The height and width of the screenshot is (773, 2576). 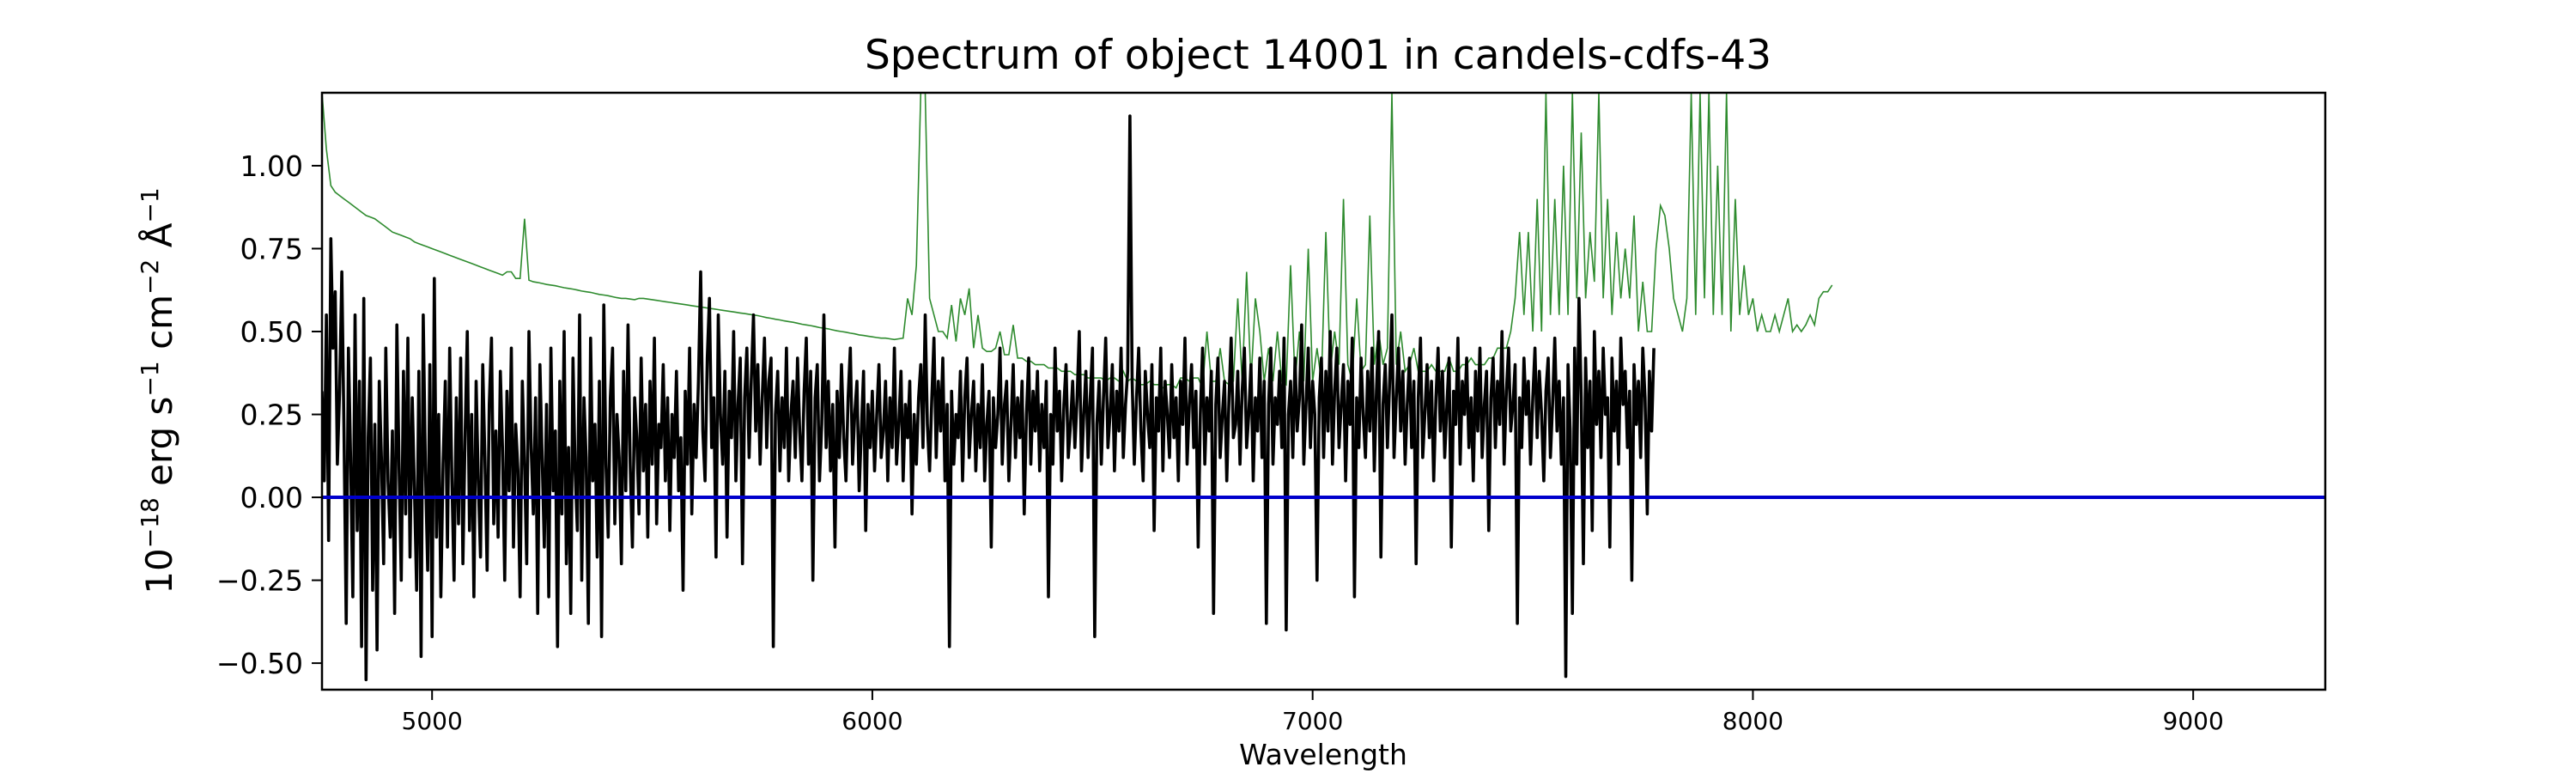 I want to click on y-label-prefix: 10, so click(x=159, y=570).